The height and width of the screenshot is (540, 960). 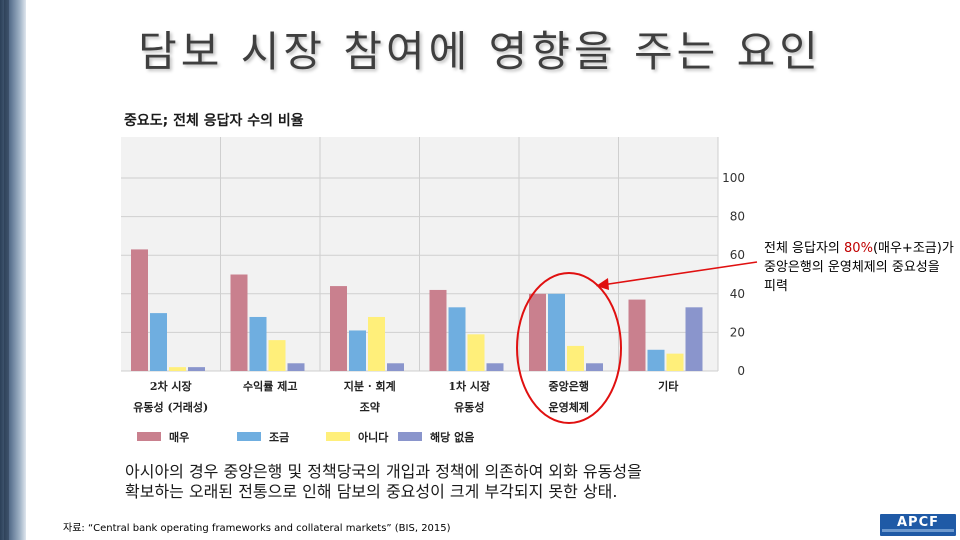 I want to click on x-category-label: 1차 시장, so click(x=469, y=386).